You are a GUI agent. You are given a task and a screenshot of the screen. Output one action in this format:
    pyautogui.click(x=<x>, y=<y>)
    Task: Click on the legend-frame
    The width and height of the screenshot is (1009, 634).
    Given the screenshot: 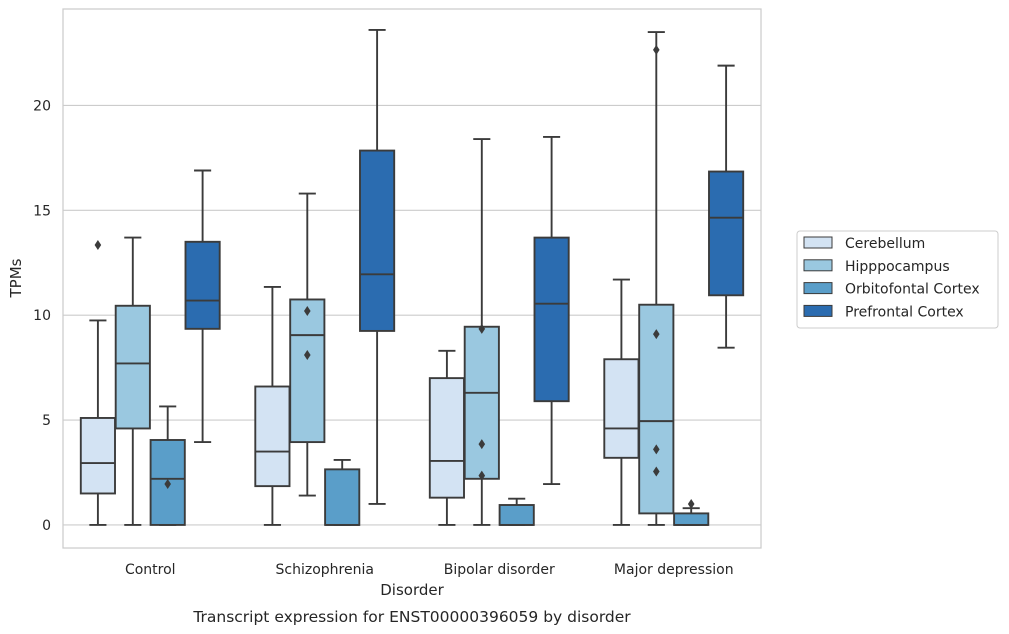 What is the action you would take?
    pyautogui.click(x=897, y=279)
    